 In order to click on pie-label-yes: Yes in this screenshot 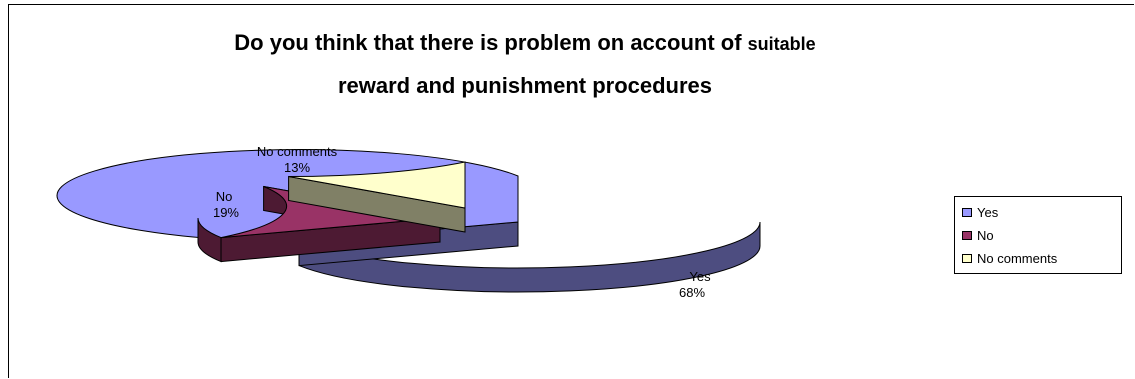, I will do `click(700, 276)`.